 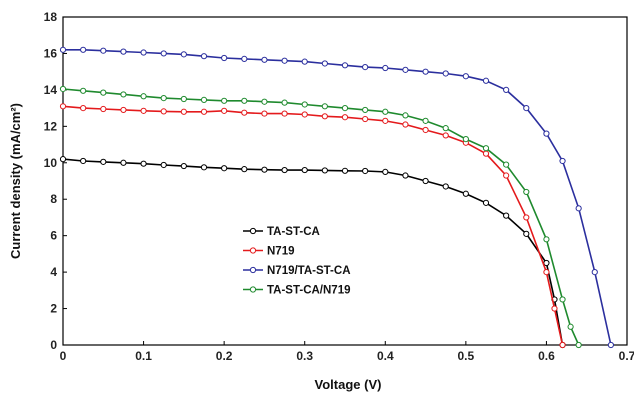 I want to click on x-tick-label: 0.2, so click(x=224, y=356).